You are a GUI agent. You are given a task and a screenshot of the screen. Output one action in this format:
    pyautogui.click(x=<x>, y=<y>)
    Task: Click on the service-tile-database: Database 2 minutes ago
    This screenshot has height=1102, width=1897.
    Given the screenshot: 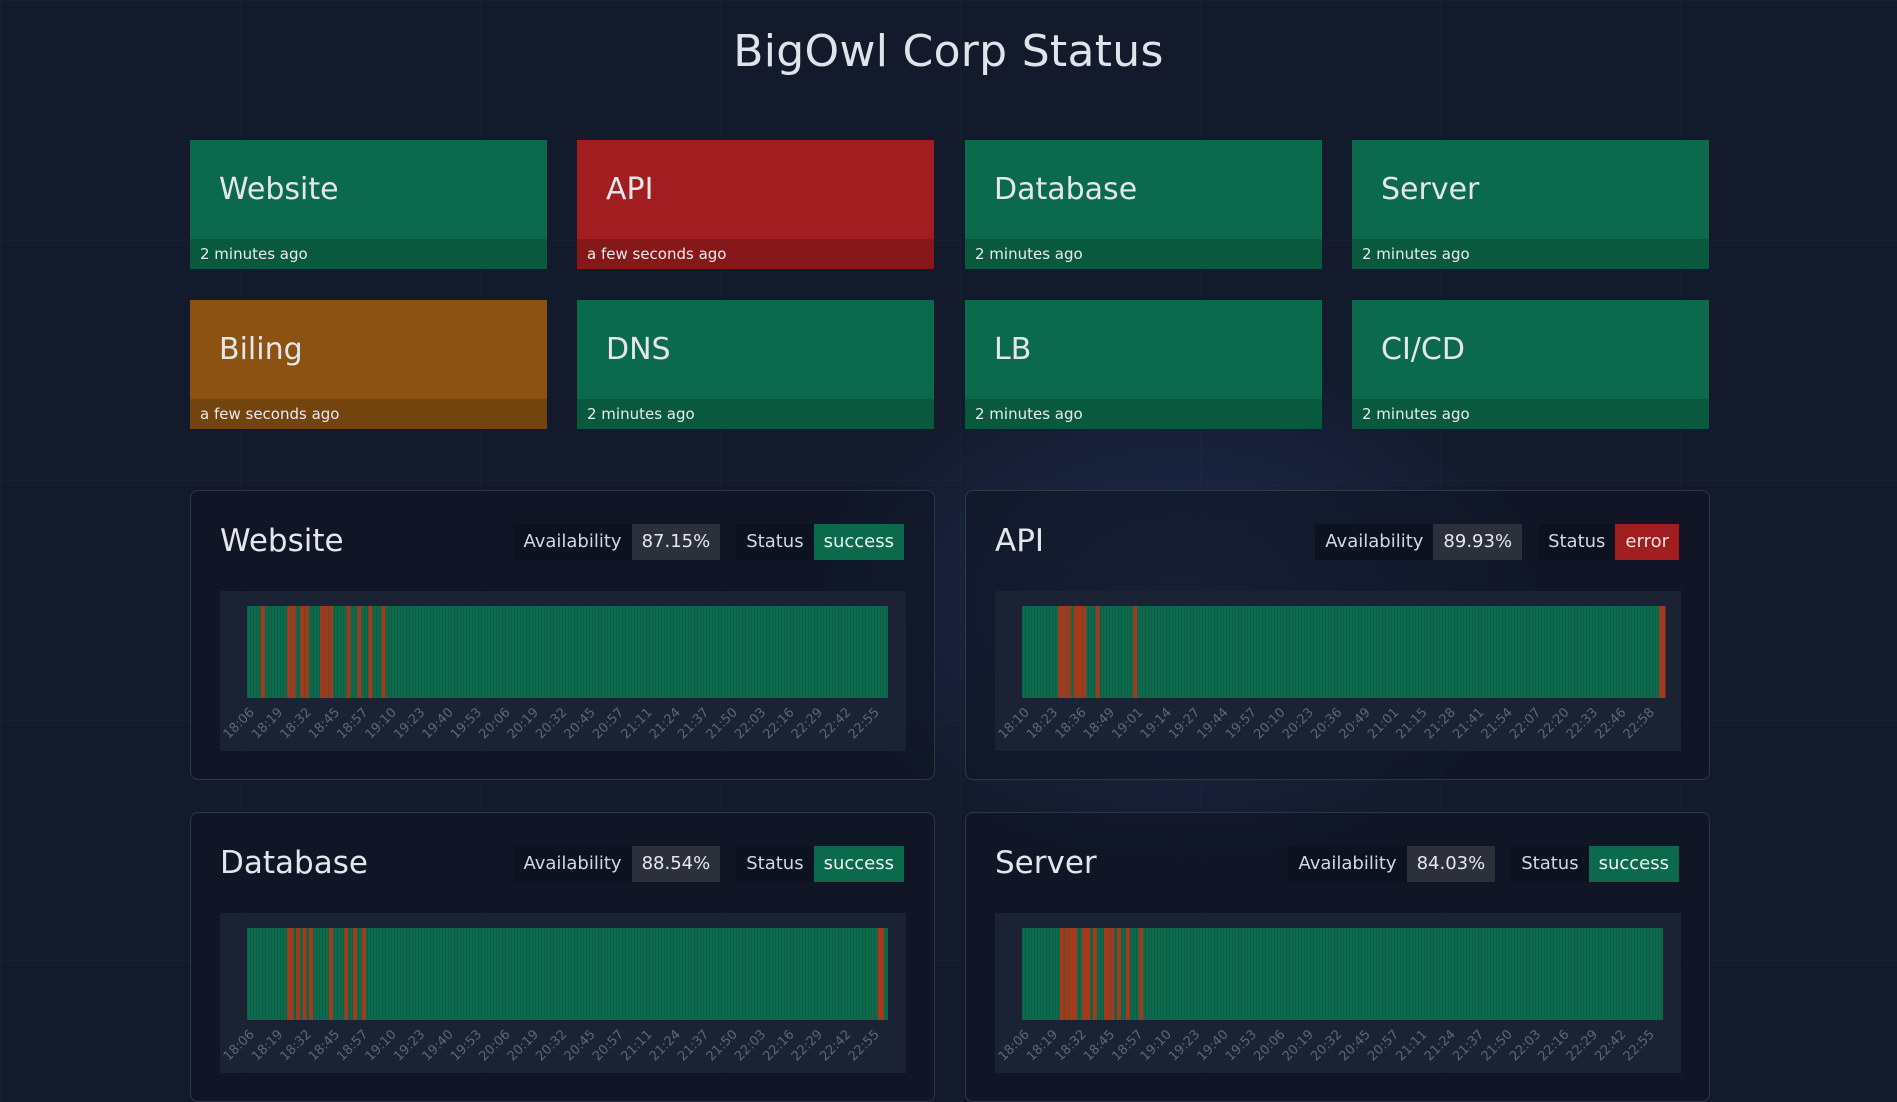 What is the action you would take?
    pyautogui.click(x=1143, y=204)
    